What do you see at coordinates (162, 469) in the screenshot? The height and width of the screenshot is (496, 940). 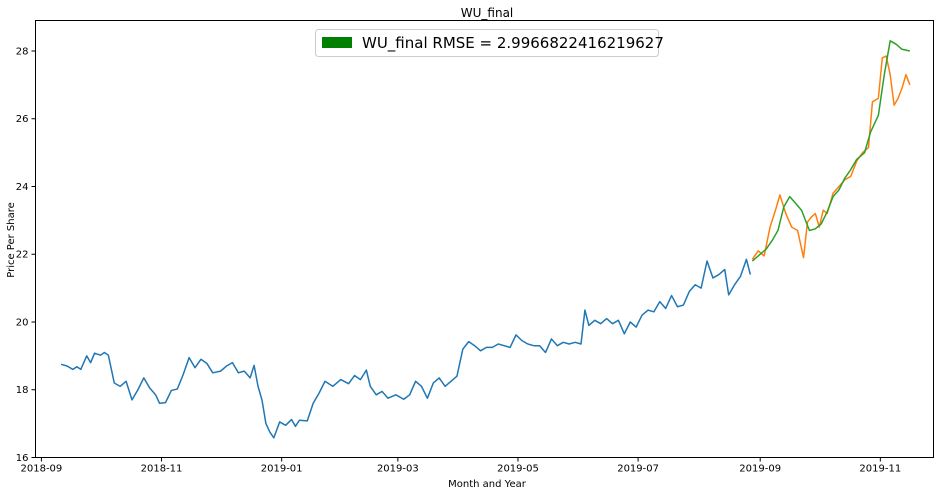 I see `x-tick-label: 2018-11` at bounding box center [162, 469].